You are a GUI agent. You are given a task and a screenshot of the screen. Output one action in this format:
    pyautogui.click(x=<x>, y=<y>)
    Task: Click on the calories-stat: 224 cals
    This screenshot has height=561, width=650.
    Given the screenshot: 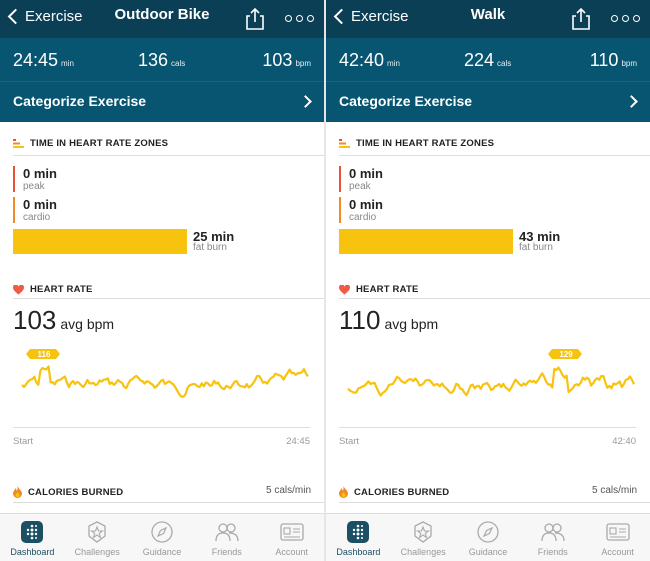 What is the action you would take?
    pyautogui.click(x=488, y=60)
    